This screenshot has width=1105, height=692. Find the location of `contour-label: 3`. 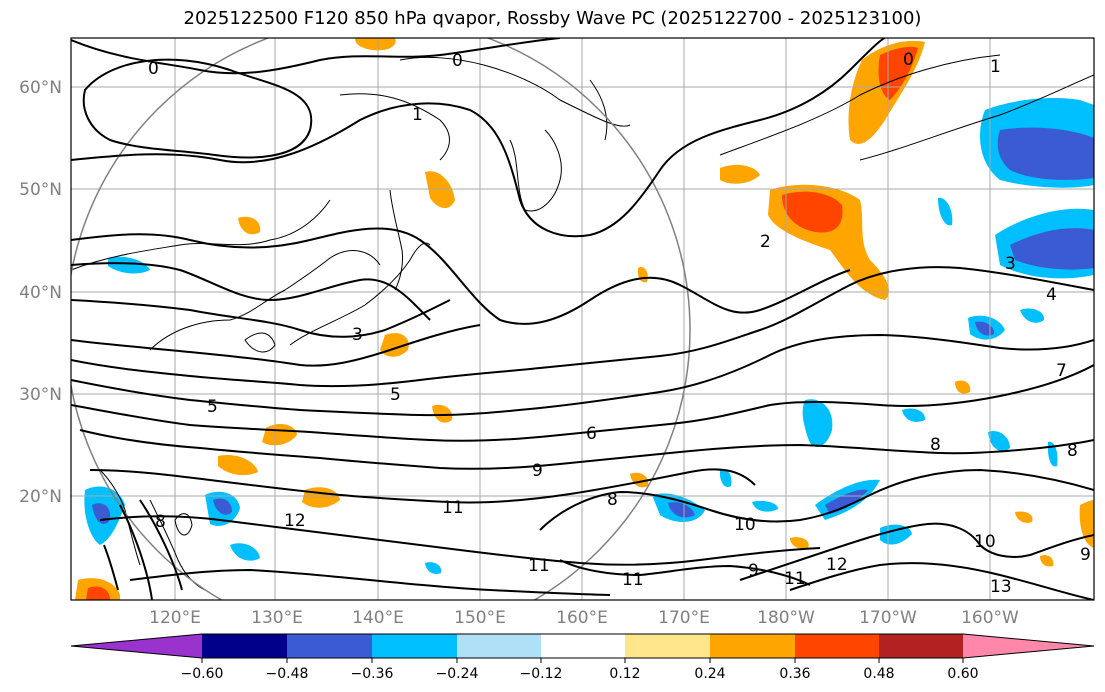

contour-label: 3 is located at coordinates (357, 335).